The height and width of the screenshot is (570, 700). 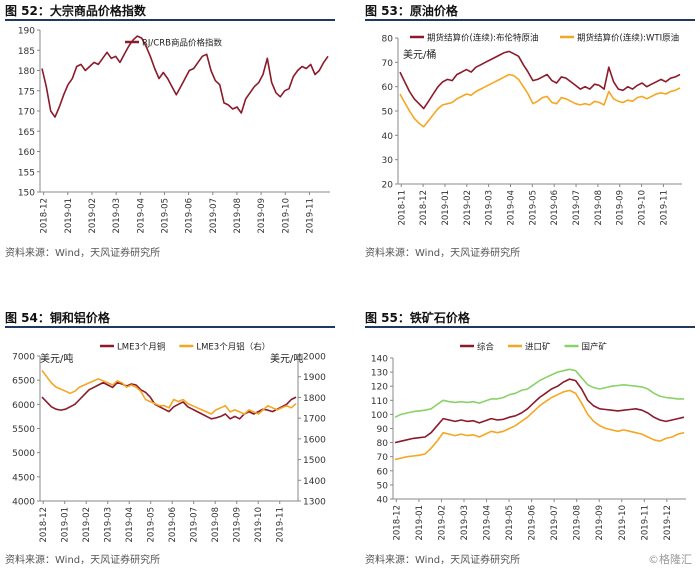 What do you see at coordinates (238, 216) in the screenshot?
I see `crb-xtick-label: 2019-08` at bounding box center [238, 216].